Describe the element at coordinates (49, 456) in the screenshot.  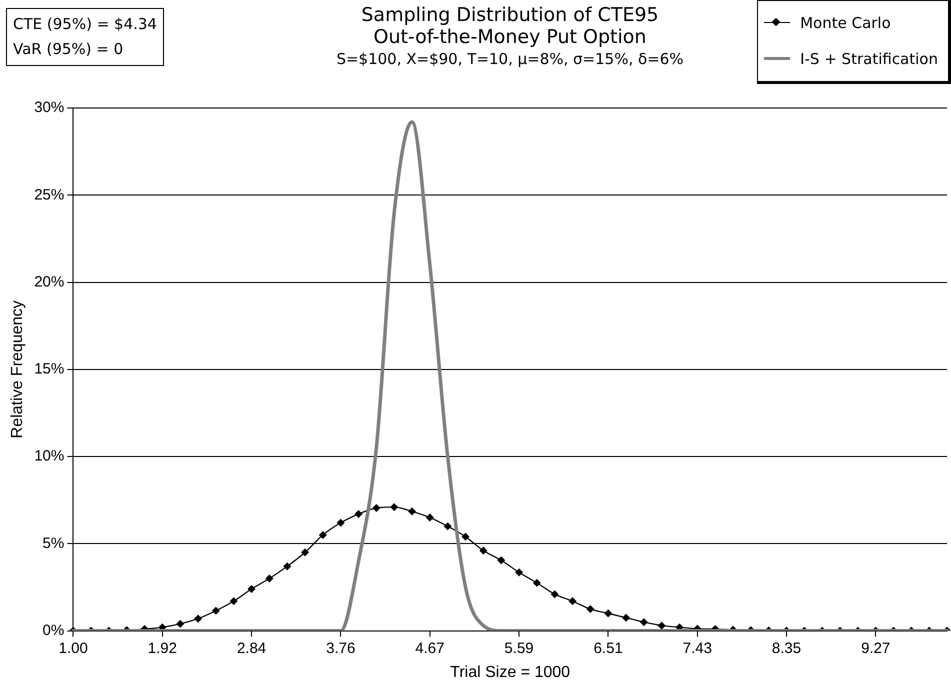
I see `y-tick-label: 10%` at that location.